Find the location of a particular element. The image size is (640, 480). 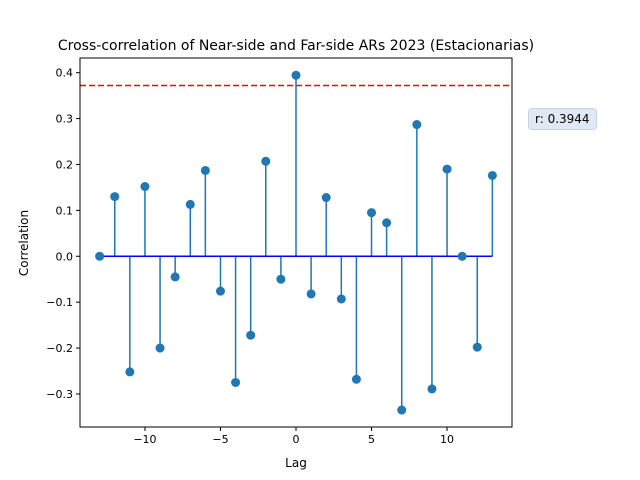

y-tick-label: −0.1 is located at coordinates (59, 302).